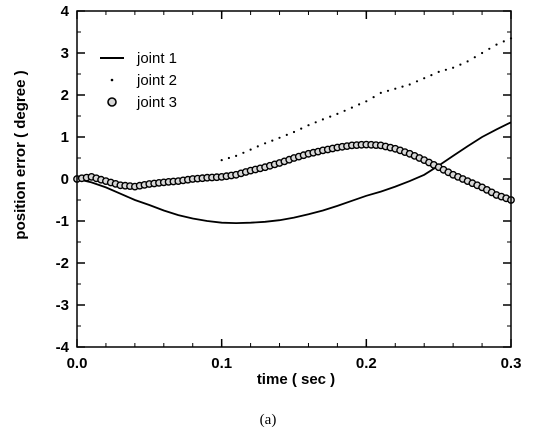 The image size is (534, 433). What do you see at coordinates (77, 363) in the screenshot?
I see `x-tick-label: 0.0` at bounding box center [77, 363].